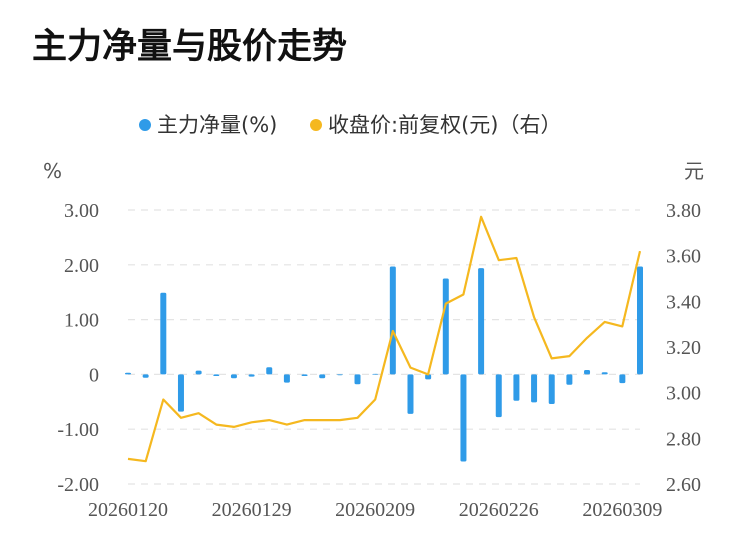  Describe the element at coordinates (499, 510) in the screenshot. I see `x-tick-label: 20260226` at that location.